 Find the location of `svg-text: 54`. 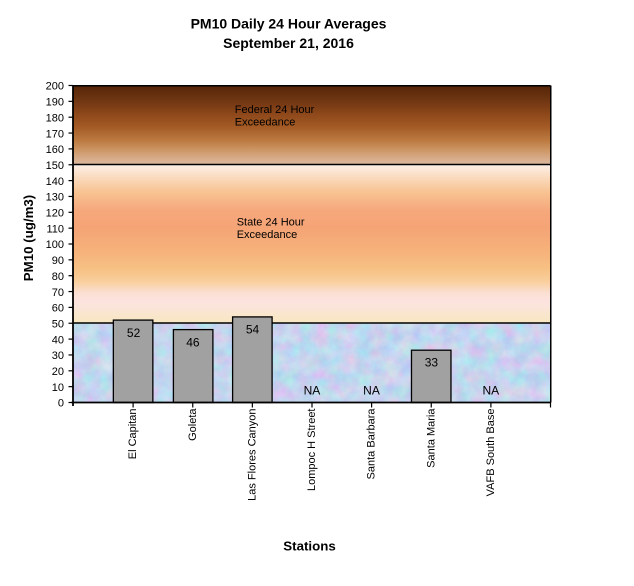

svg-text: 54 is located at coordinates (253, 330).